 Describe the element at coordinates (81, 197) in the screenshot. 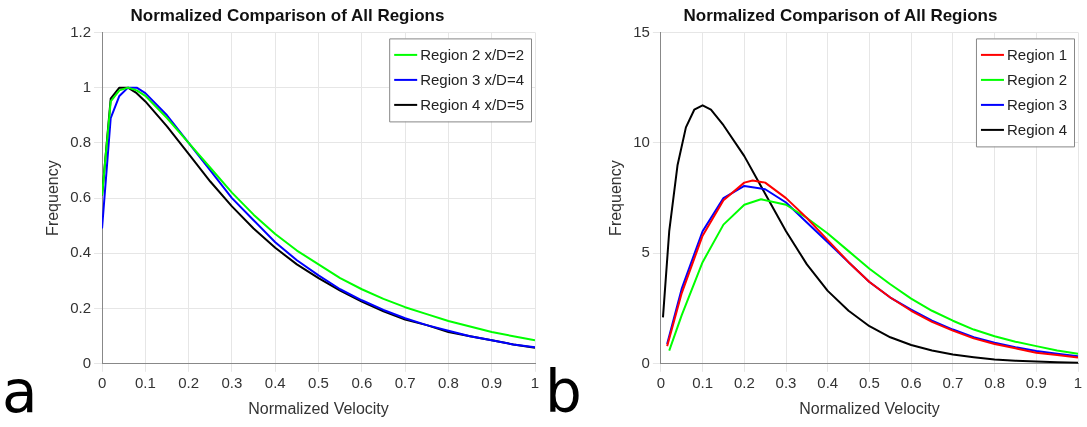

I see `y-tick-label: 0.6` at that location.